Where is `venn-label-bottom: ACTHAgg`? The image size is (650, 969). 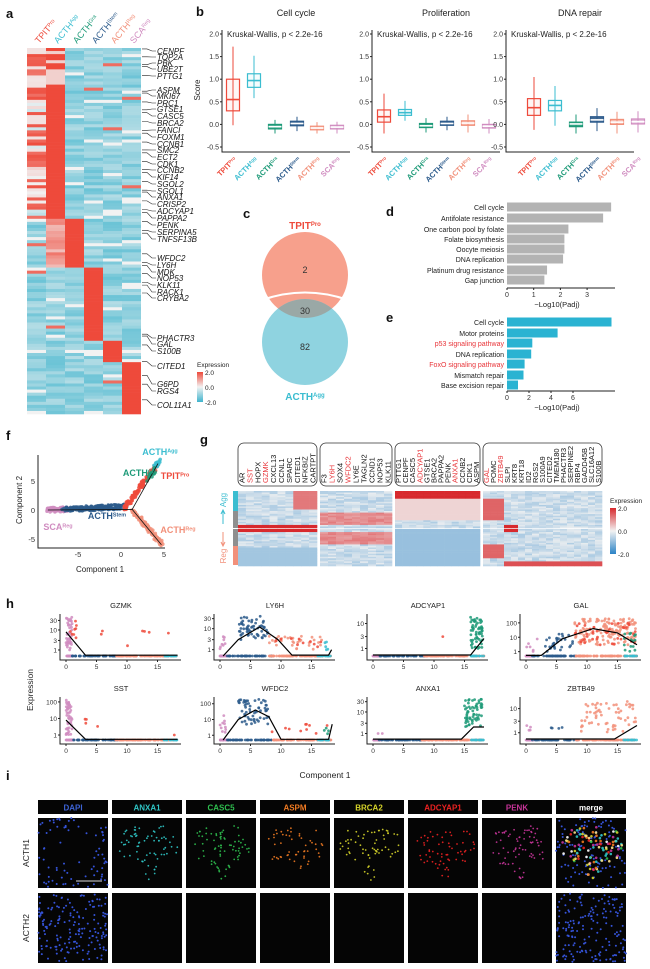
venn-label-bottom: ACTHAgg is located at coordinates (305, 397).